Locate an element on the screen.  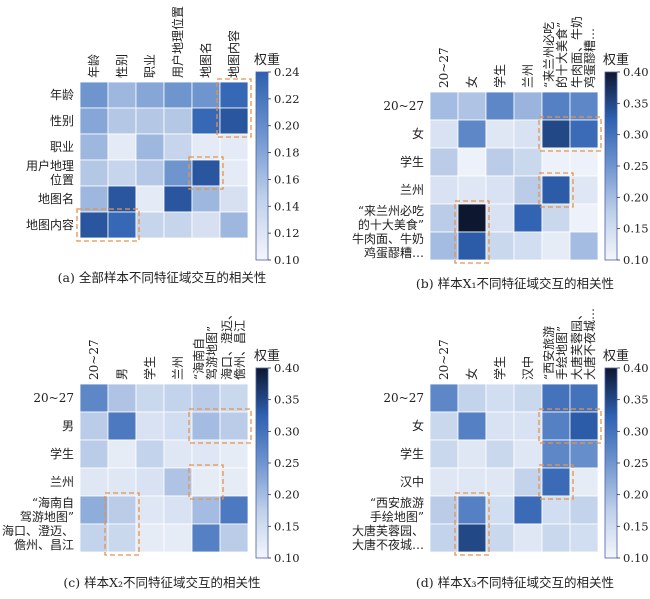
row-tick-label: “海南自驾游地图” is located at coordinates (47, 509).